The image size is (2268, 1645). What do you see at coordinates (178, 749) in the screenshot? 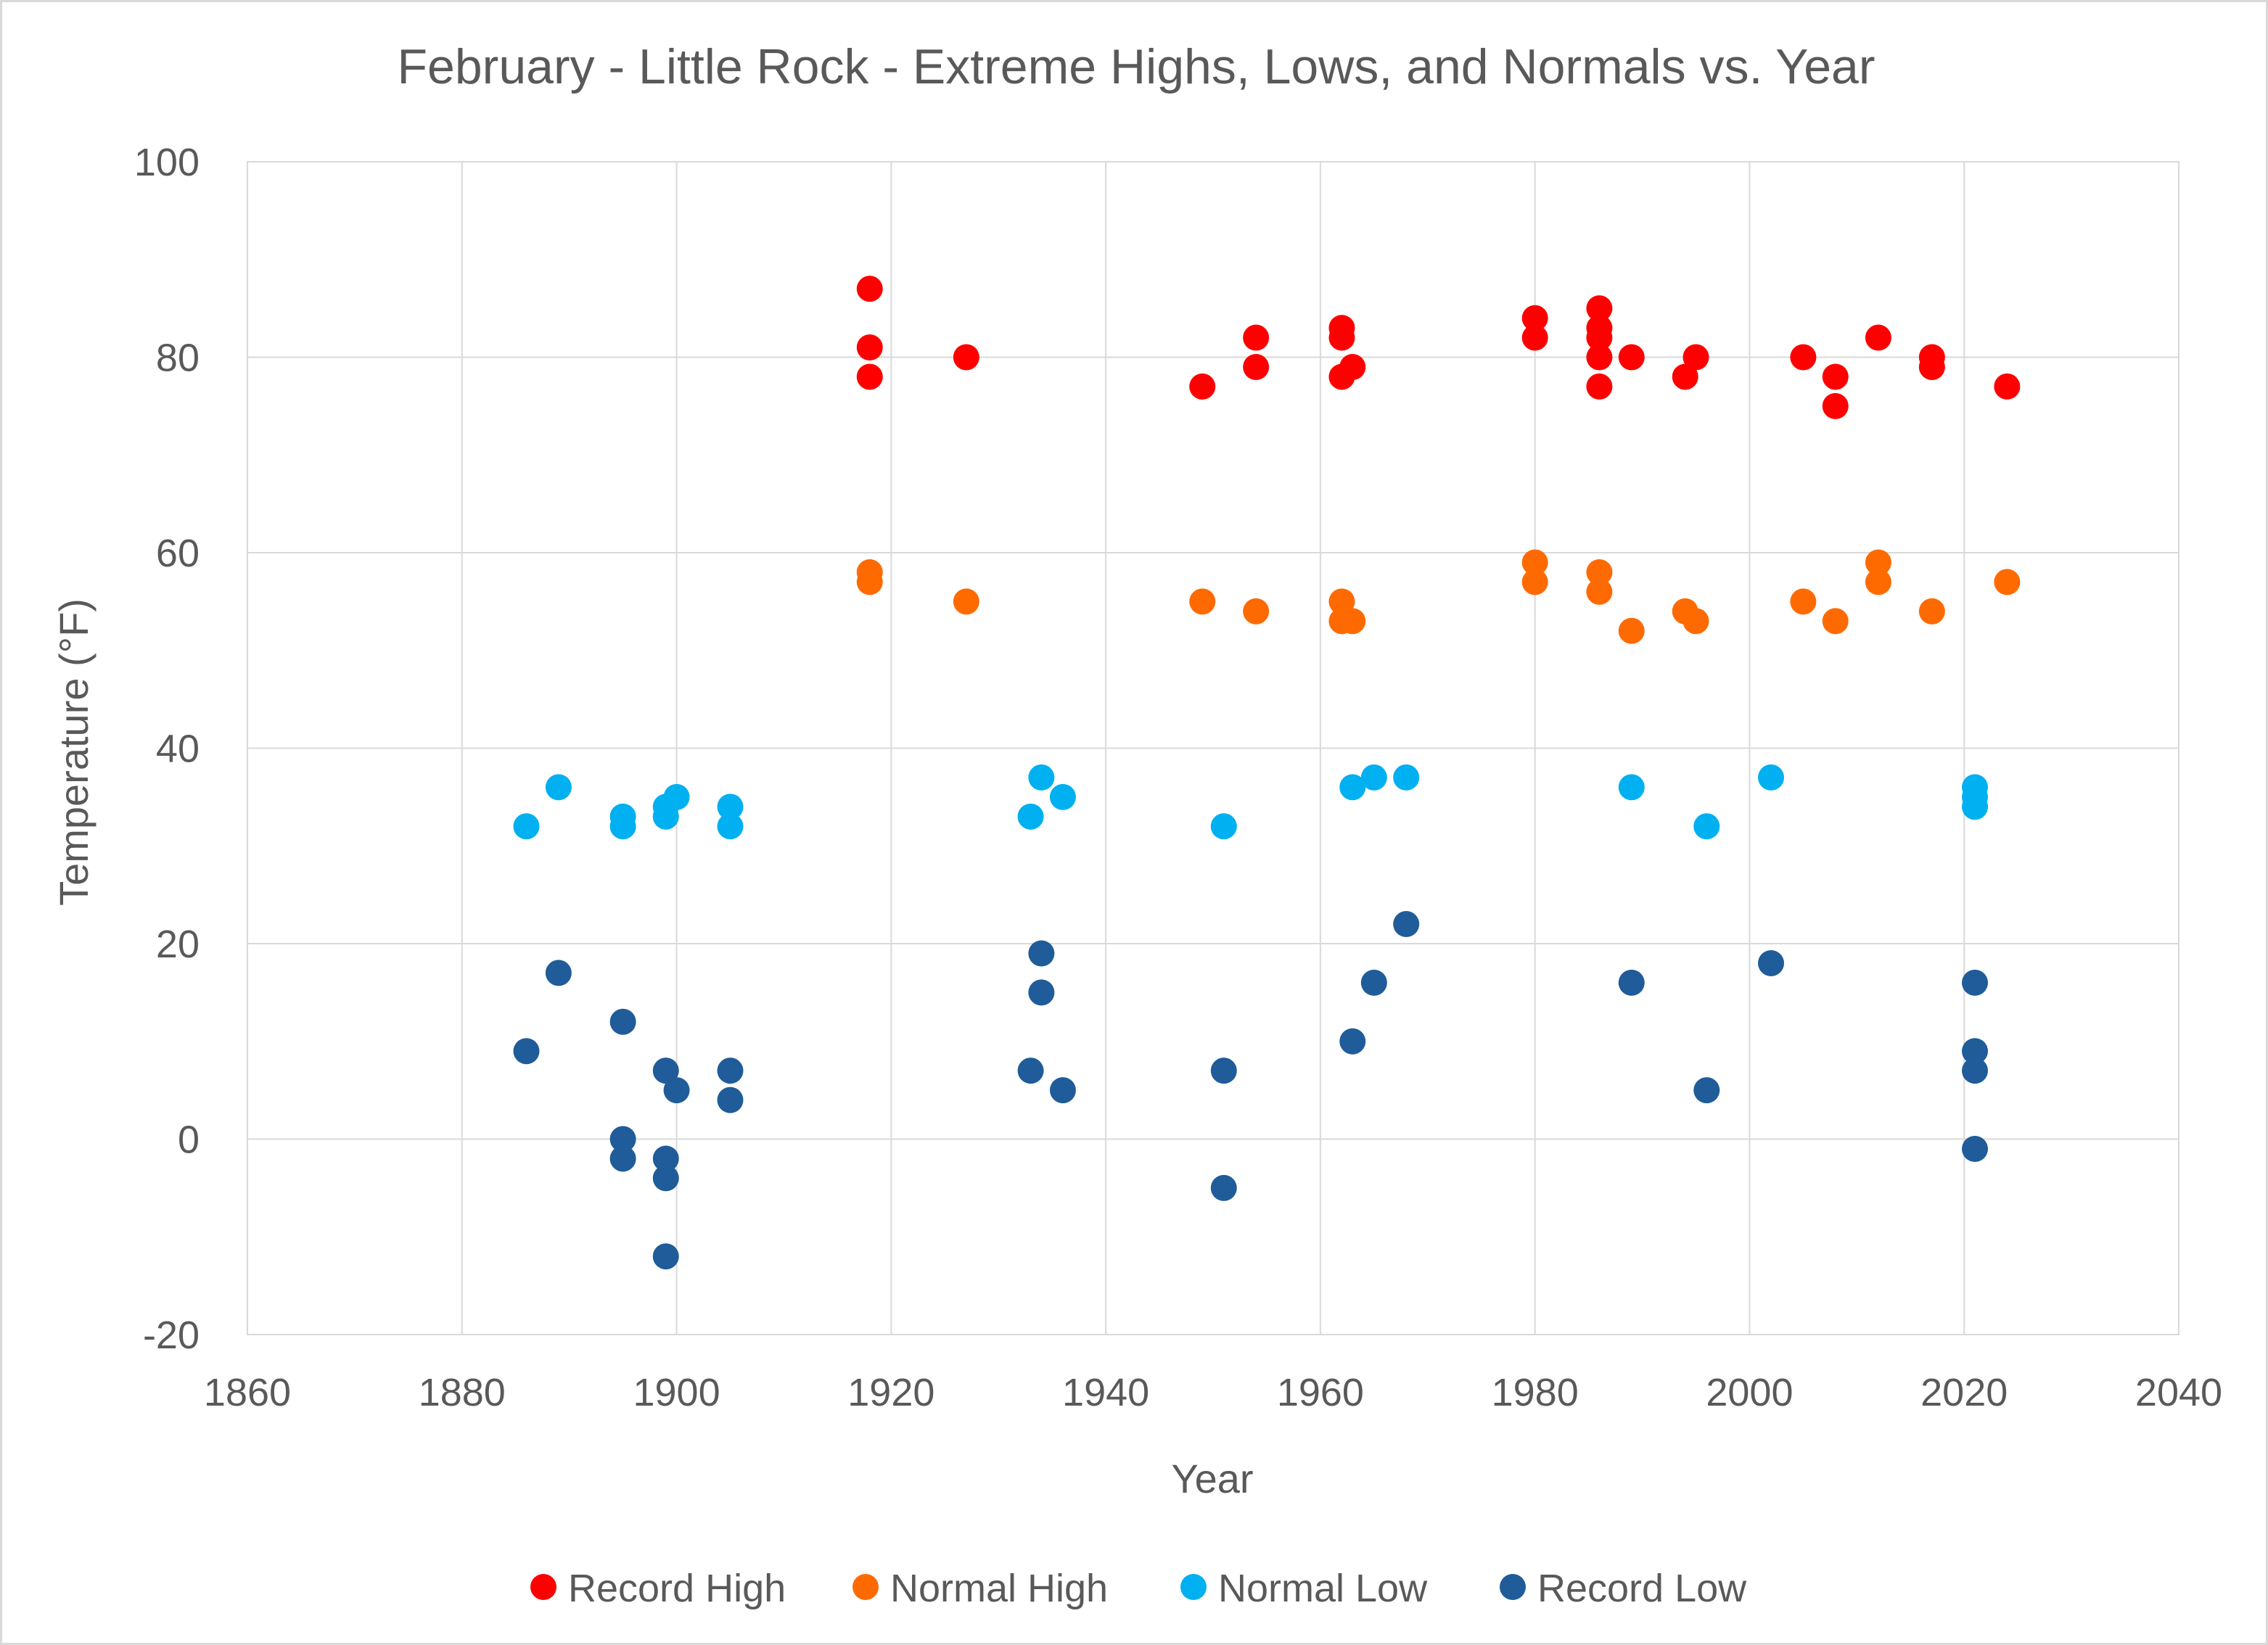
I see `y-tick-label: 40` at bounding box center [178, 749].